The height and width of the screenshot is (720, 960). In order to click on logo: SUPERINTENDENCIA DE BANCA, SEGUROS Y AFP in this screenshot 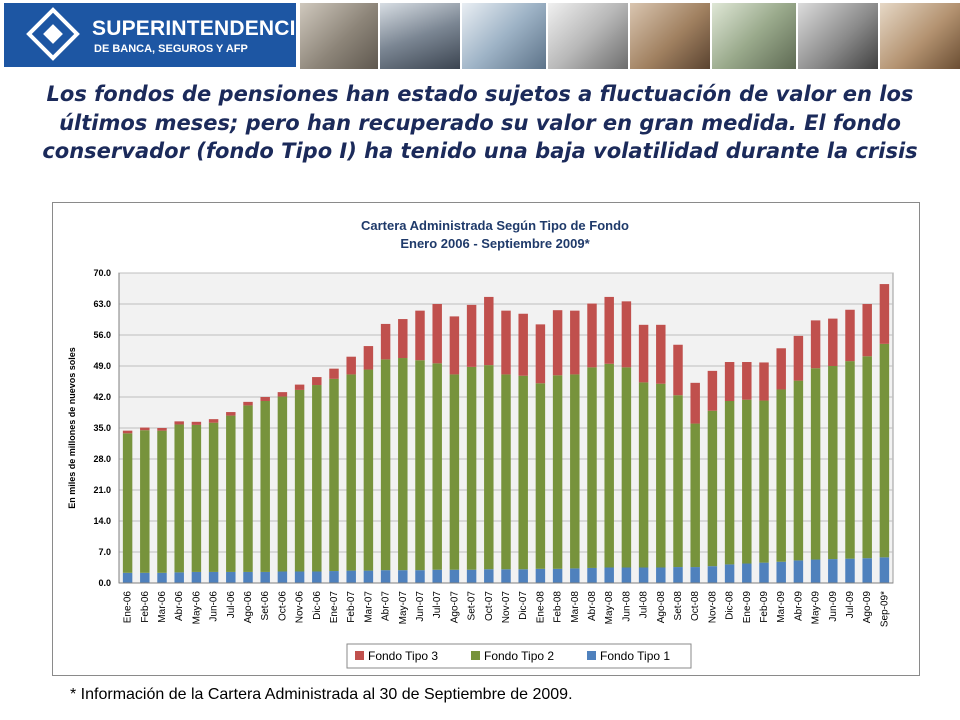, I will do `click(157, 35)`.